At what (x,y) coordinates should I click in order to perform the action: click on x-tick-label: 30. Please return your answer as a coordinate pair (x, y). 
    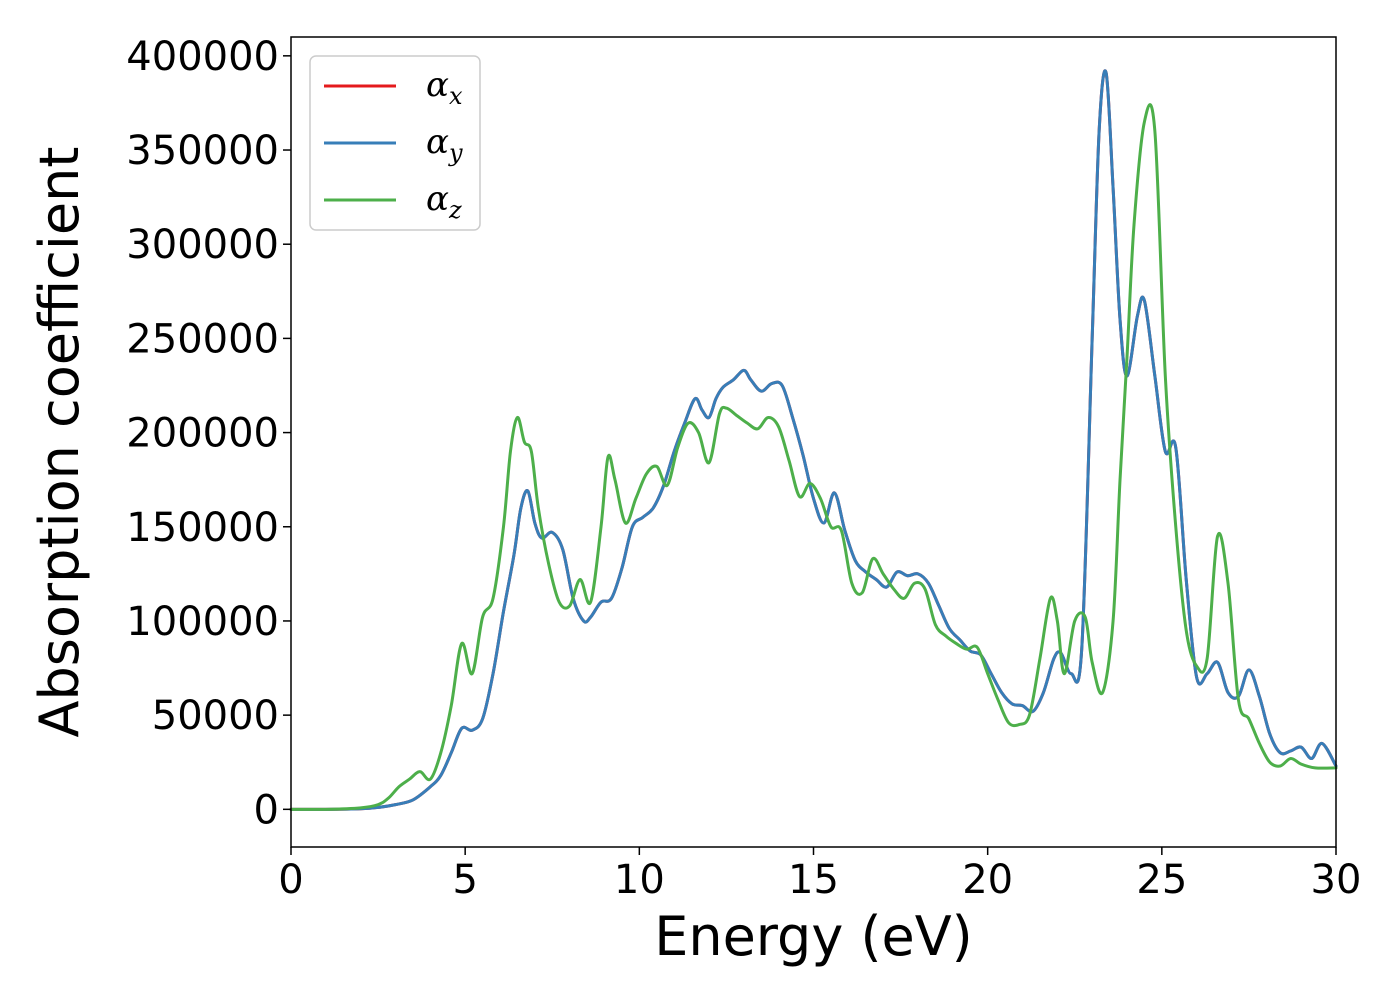
    Looking at the image, I should click on (1336, 880).